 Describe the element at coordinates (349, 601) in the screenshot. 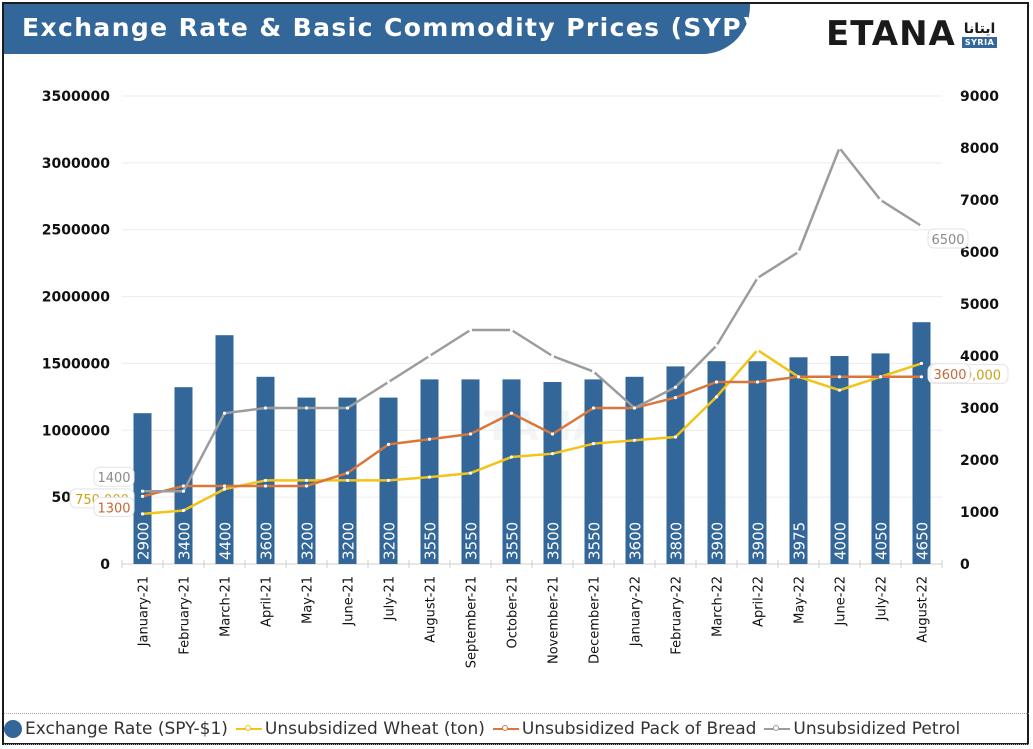

I see `category-label: June-21` at that location.